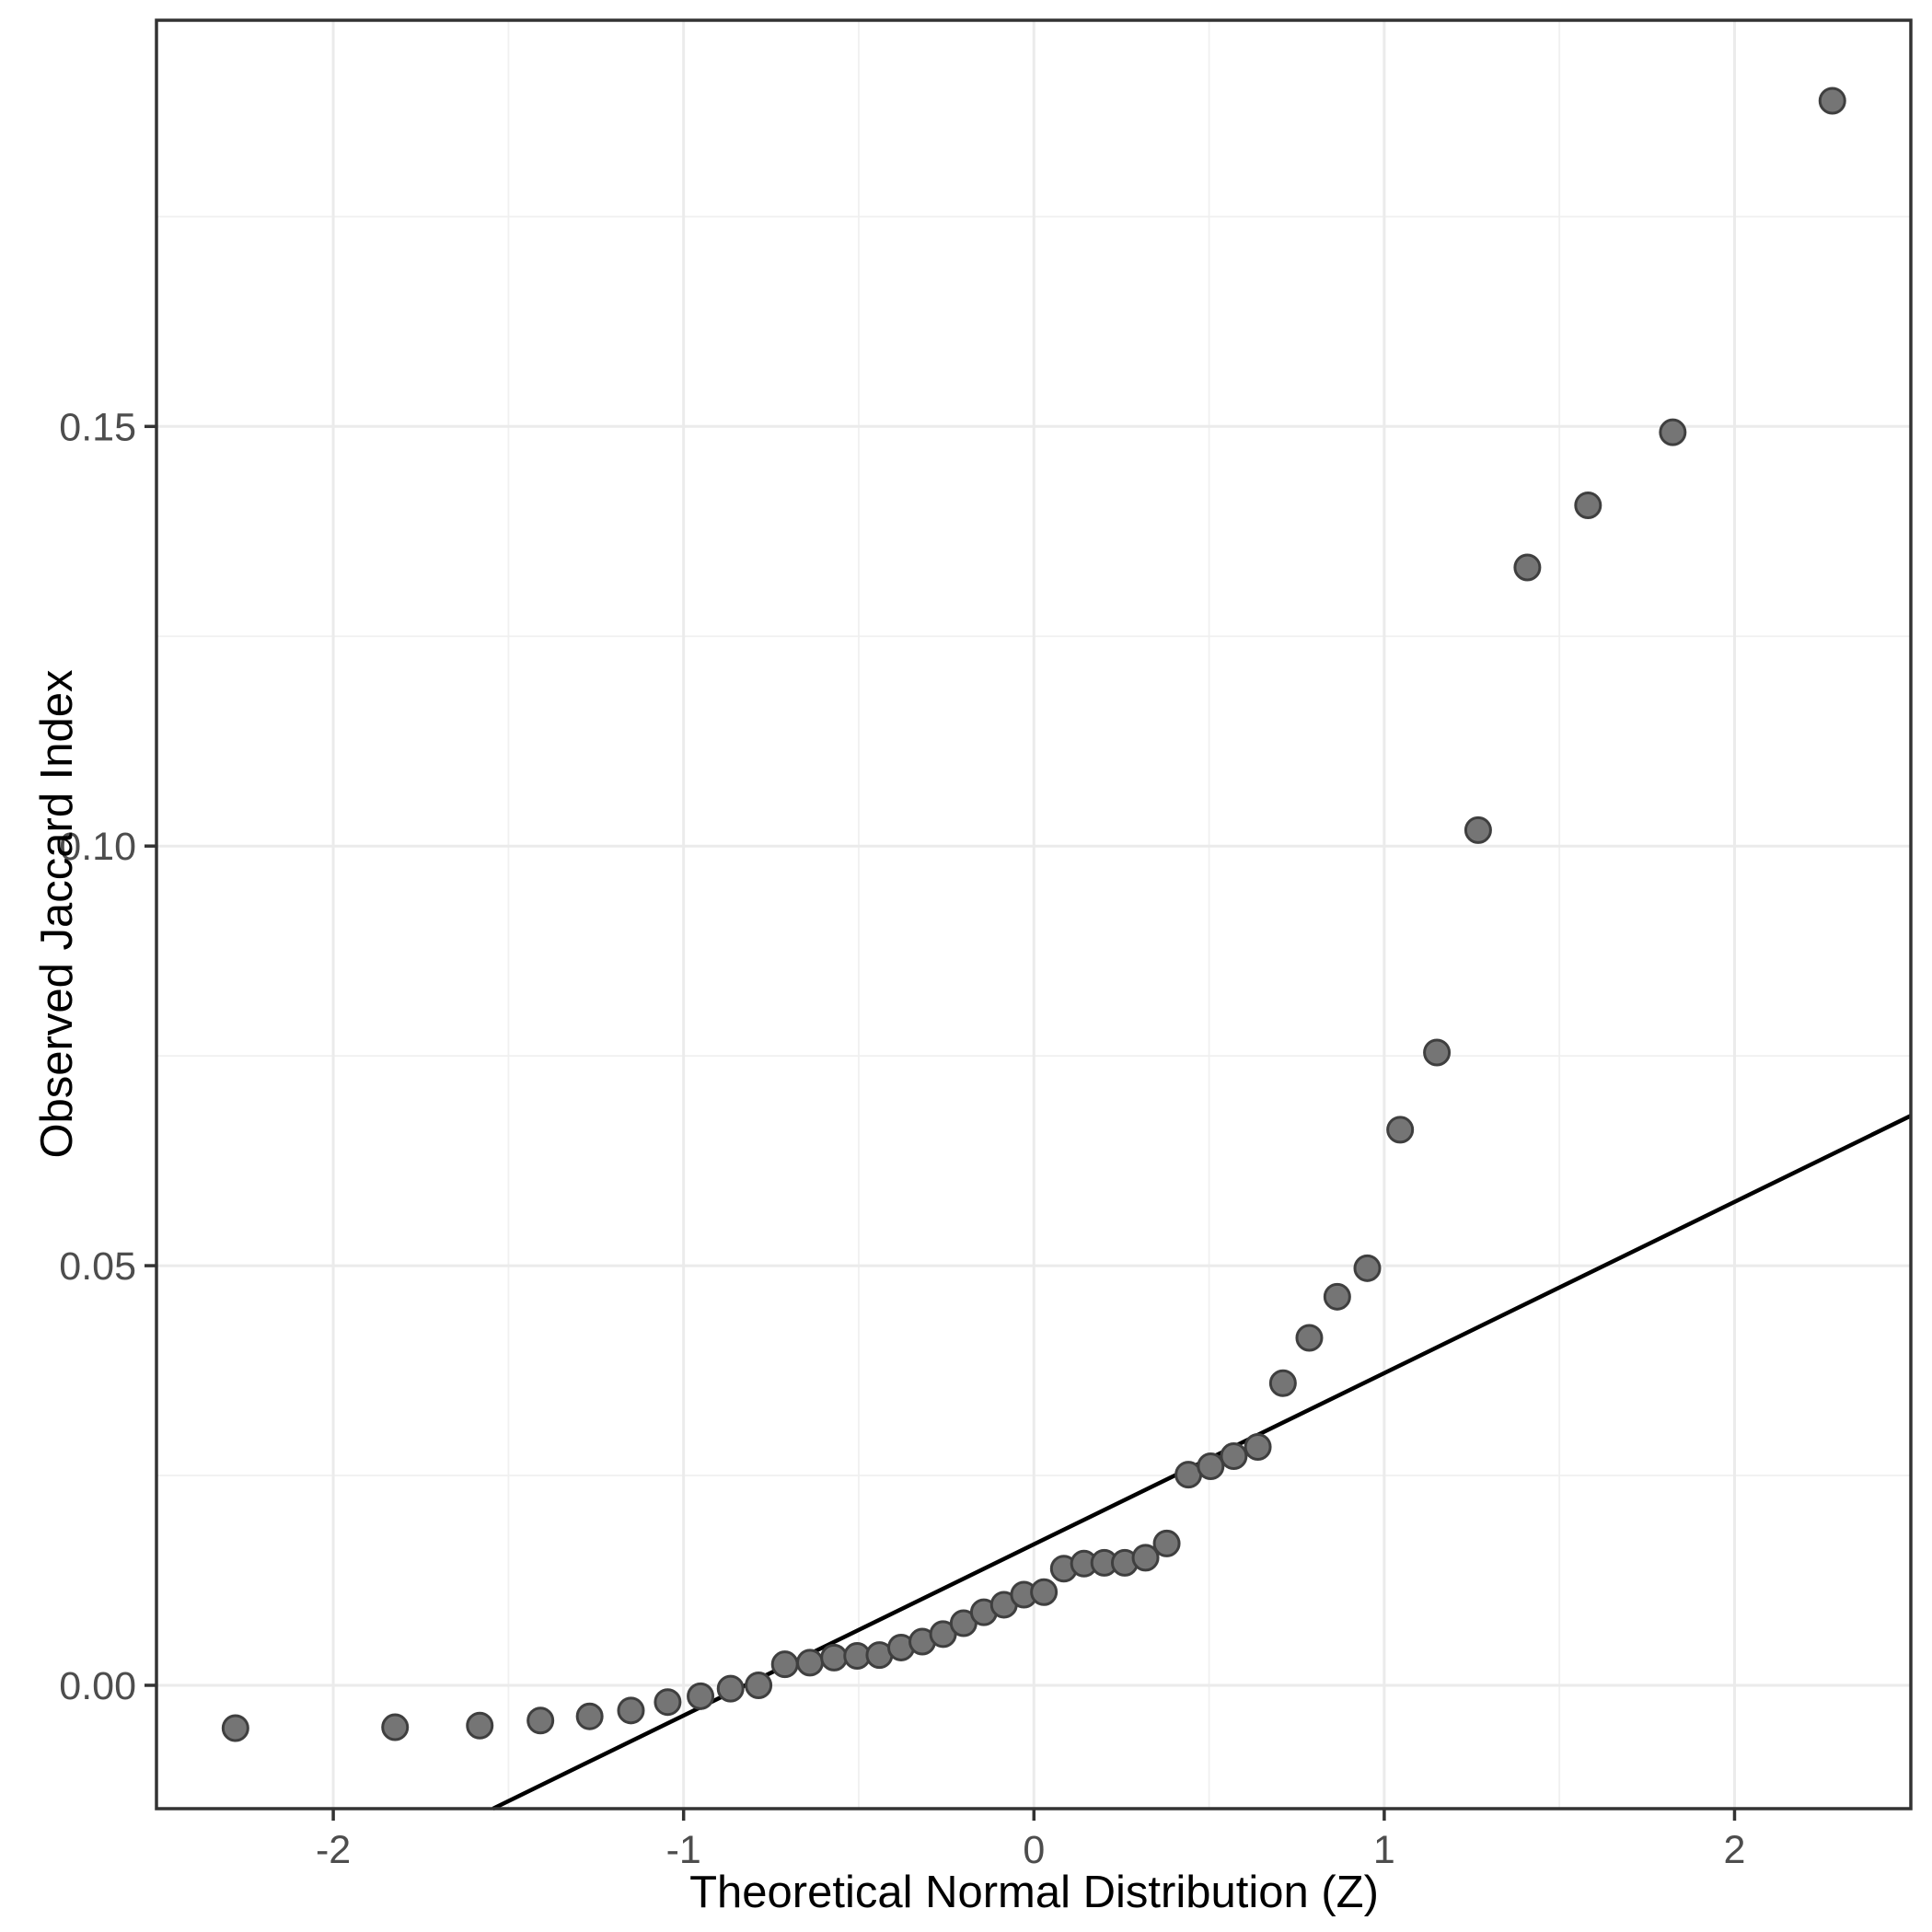 The height and width of the screenshot is (1932, 1932). I want to click on y-axis-tick-label: 0.00, so click(98, 1686).